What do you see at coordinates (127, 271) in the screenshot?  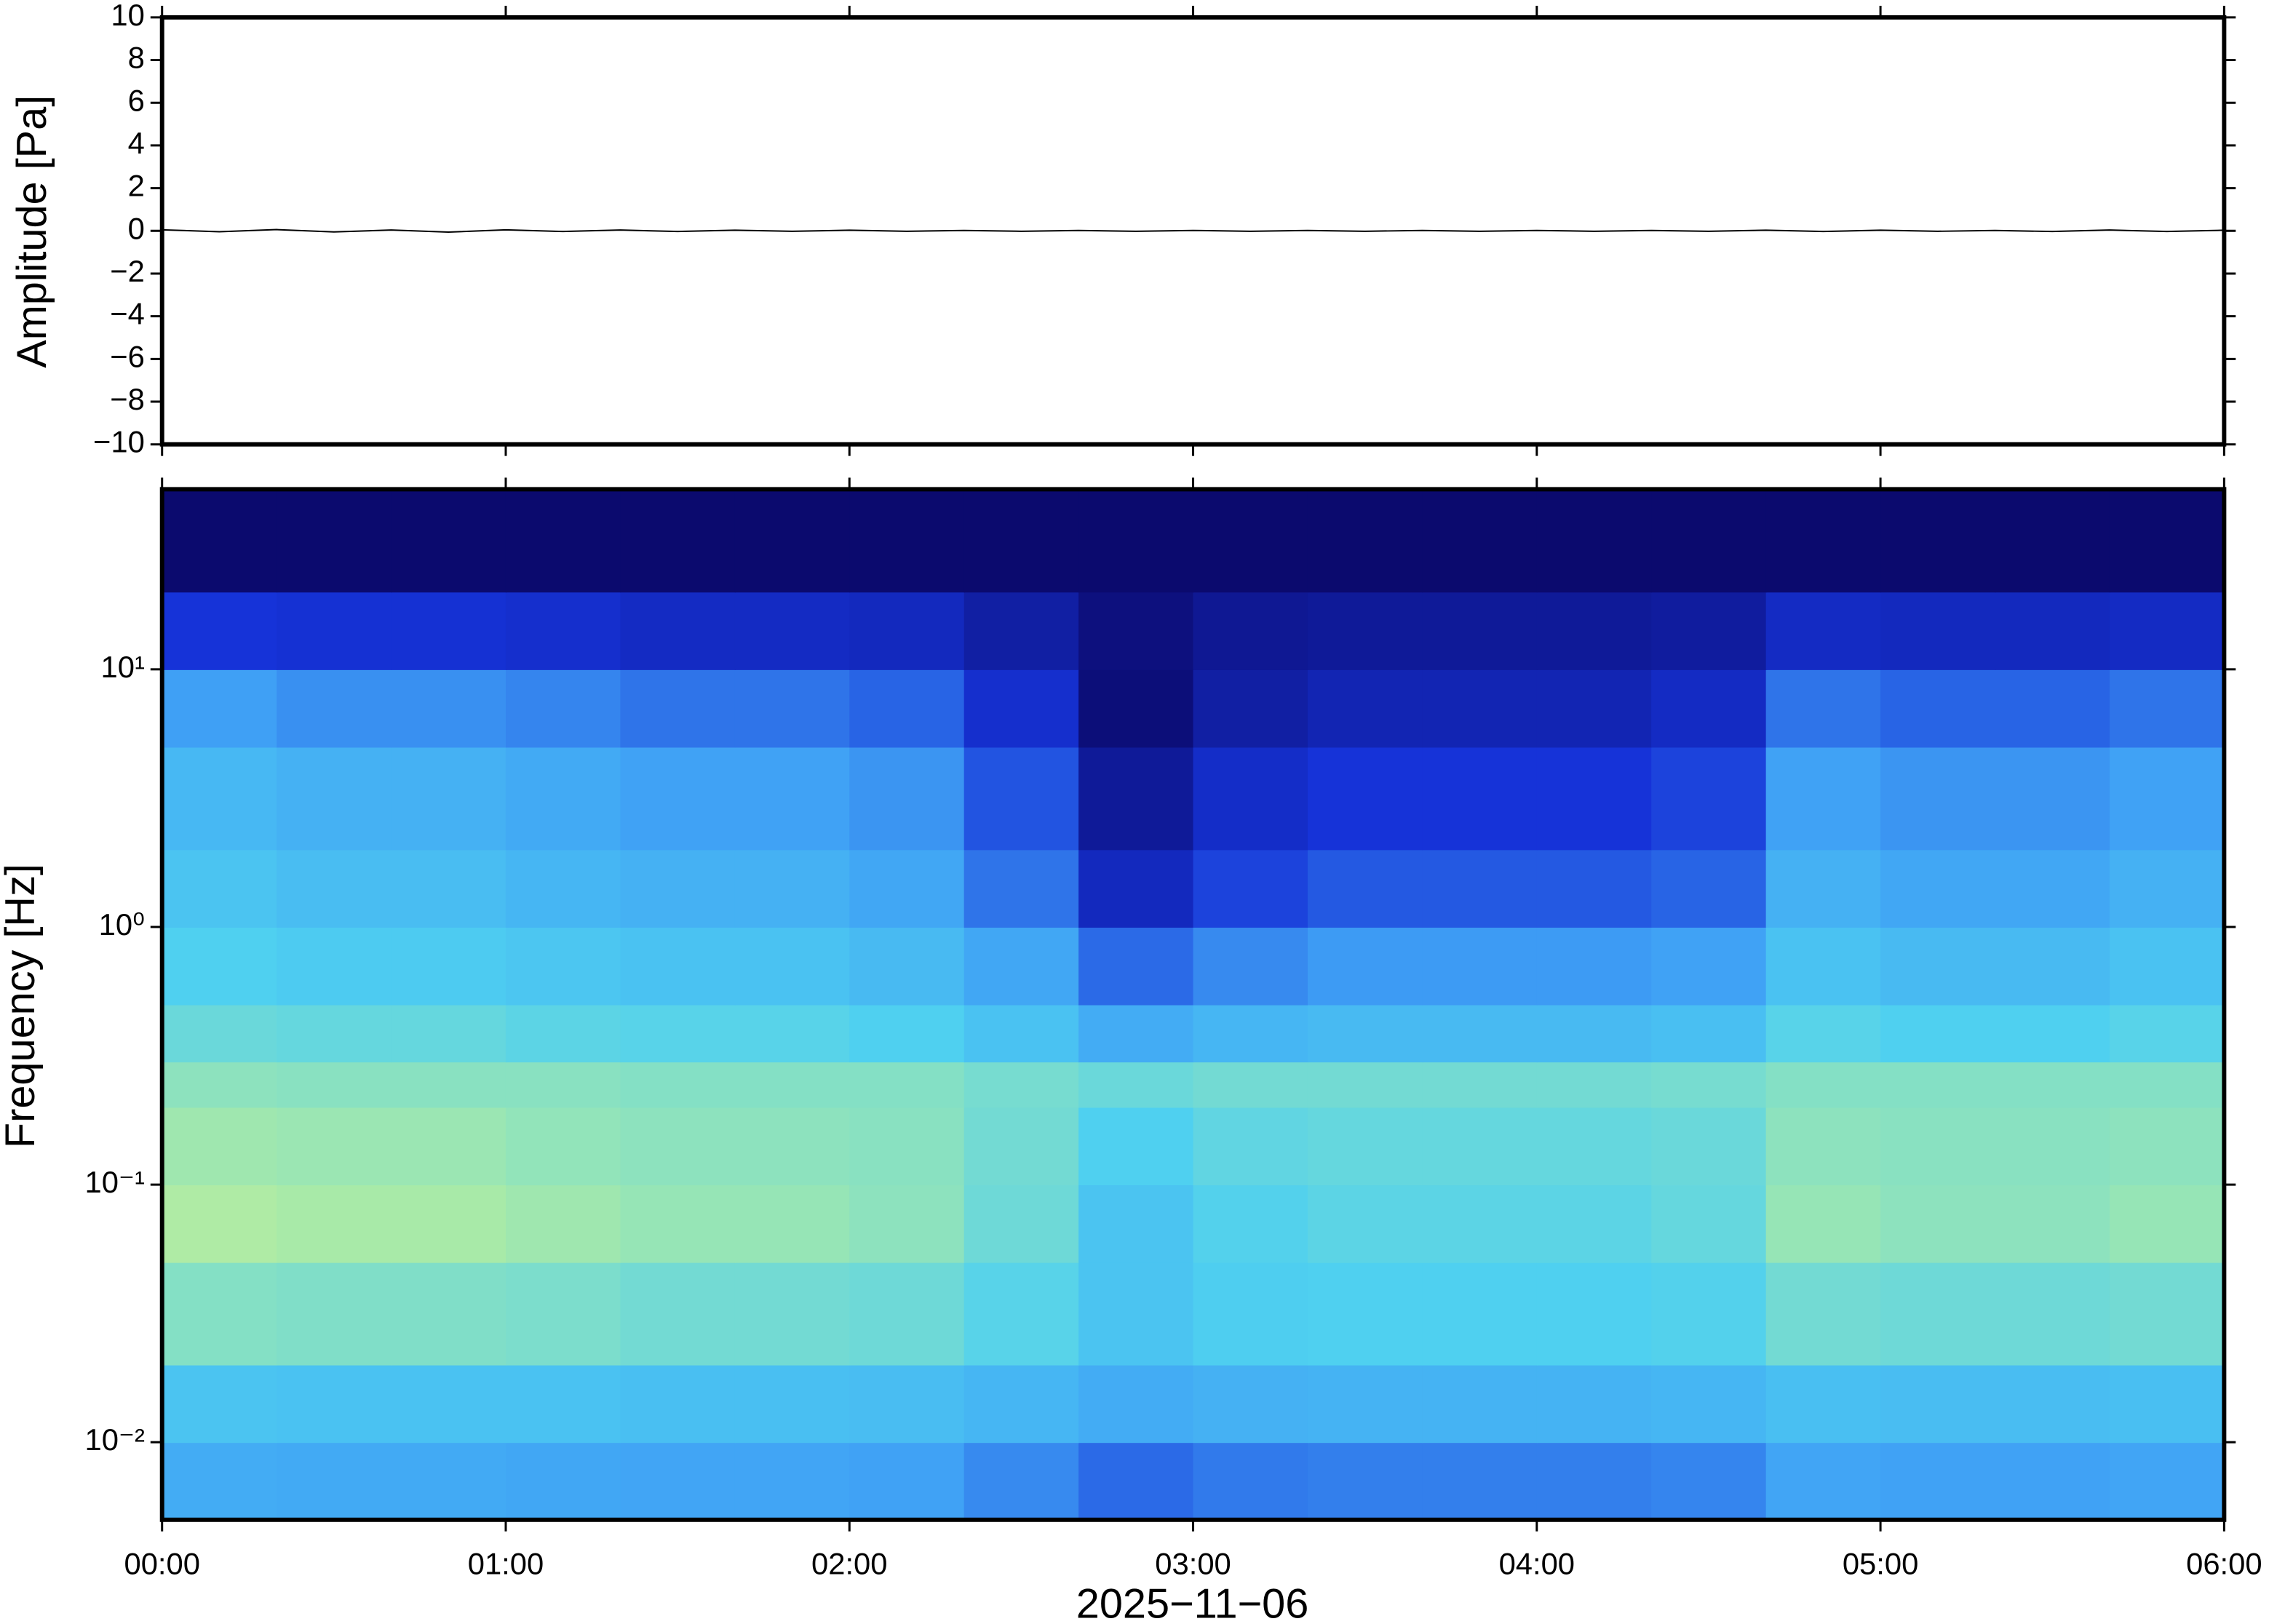 I see `y-tick-label: −2` at bounding box center [127, 271].